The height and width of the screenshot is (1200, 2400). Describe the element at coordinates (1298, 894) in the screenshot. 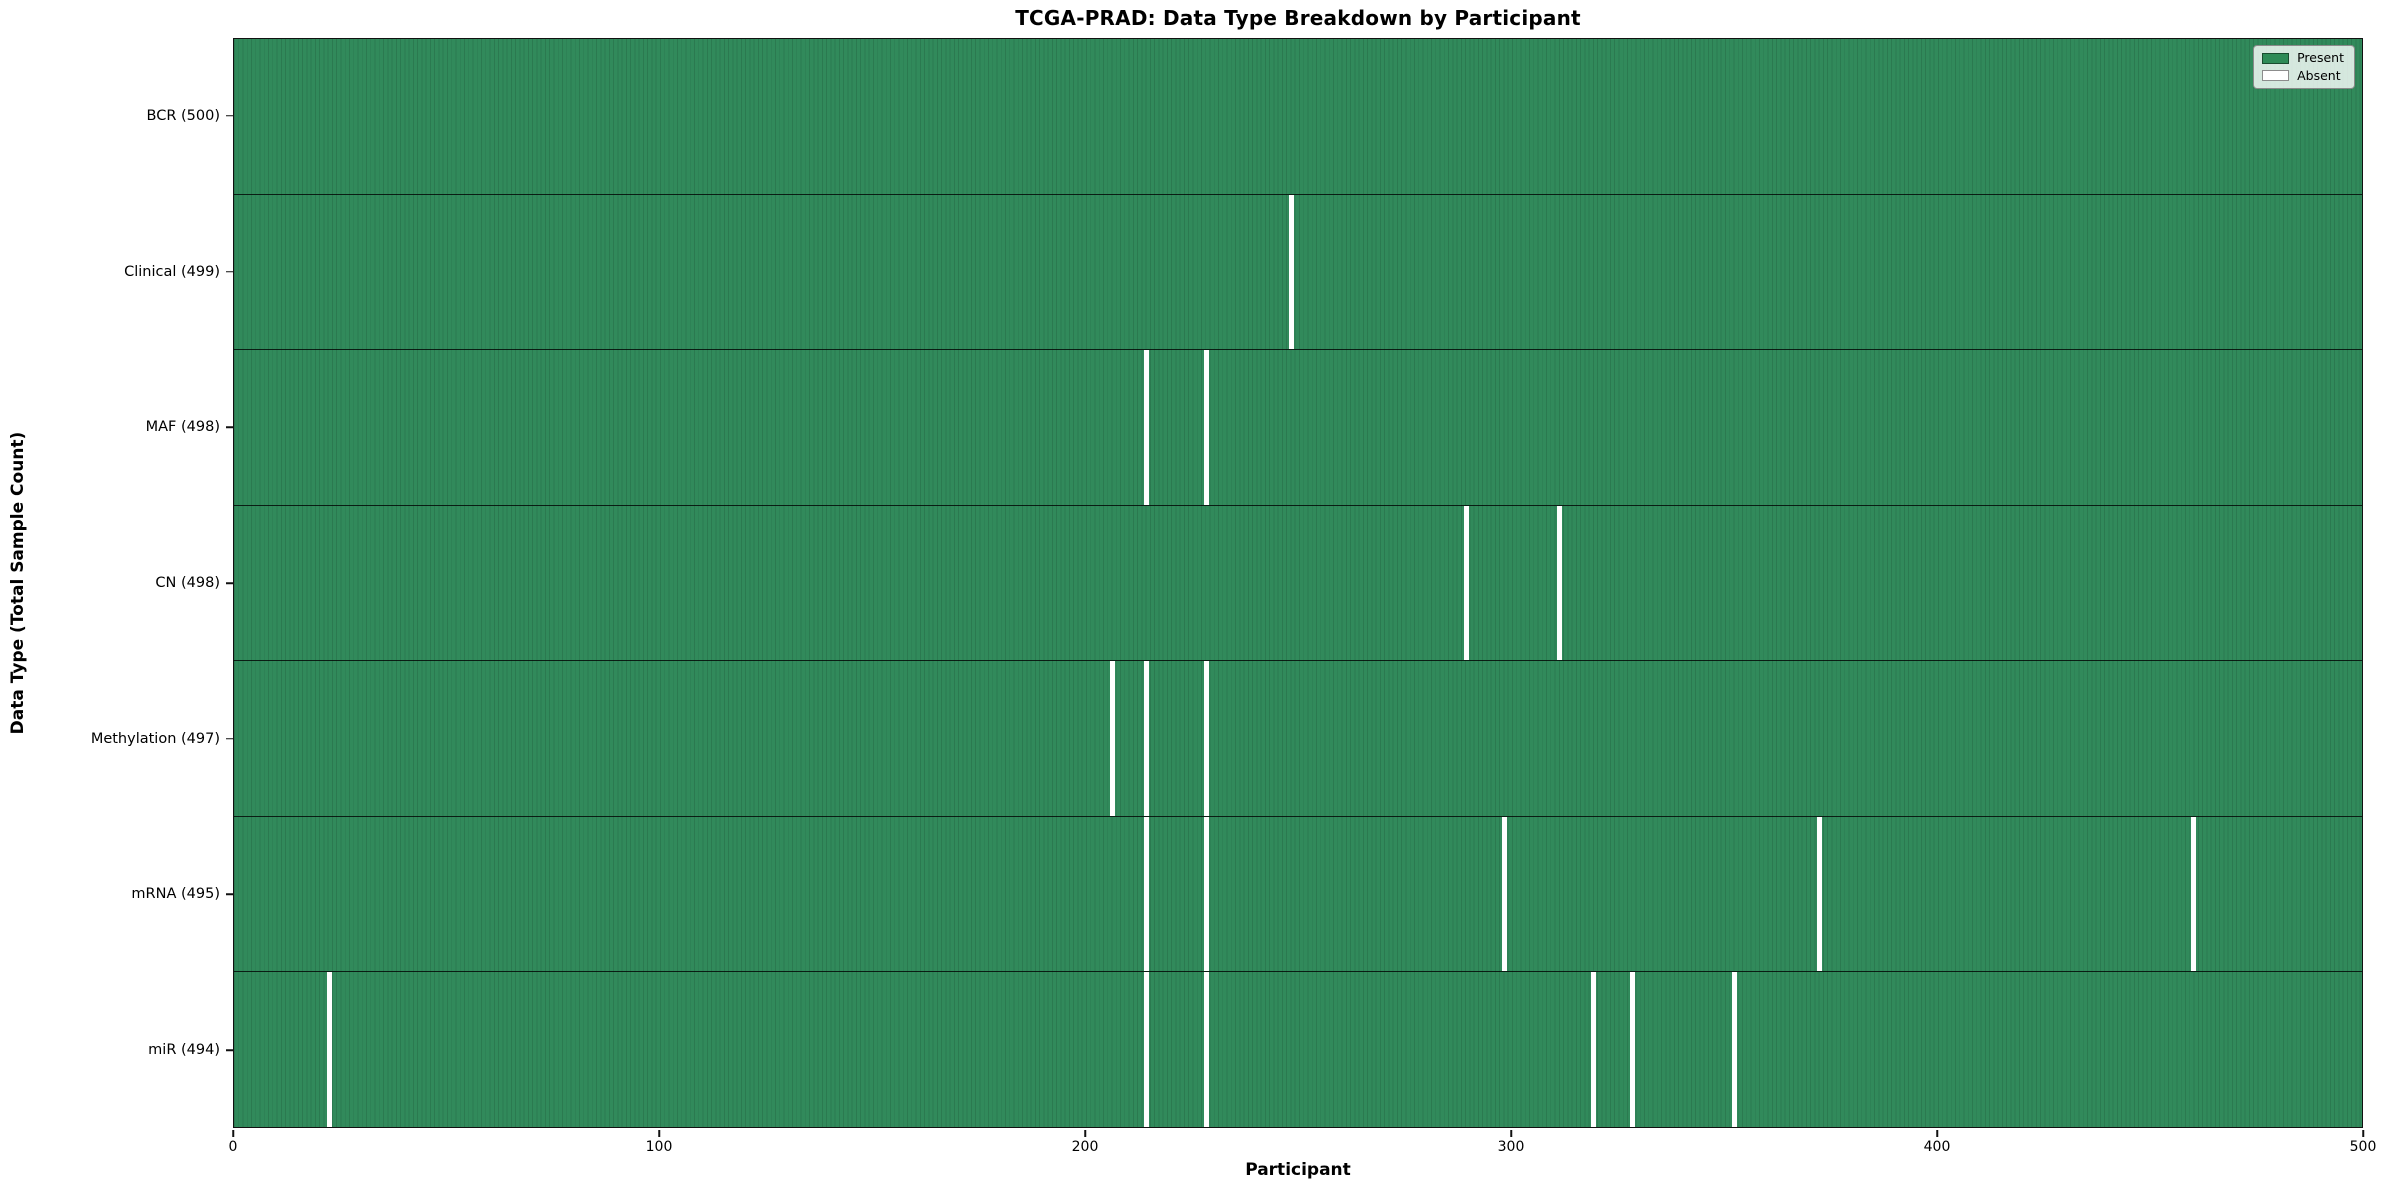

I see `heatmap-row-mRNA` at that location.